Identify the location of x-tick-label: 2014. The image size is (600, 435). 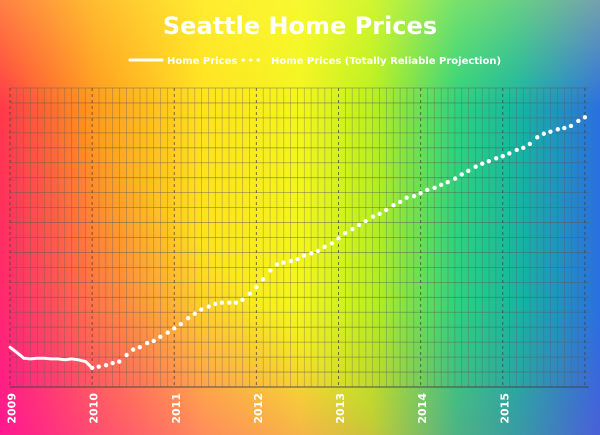
(422, 408).